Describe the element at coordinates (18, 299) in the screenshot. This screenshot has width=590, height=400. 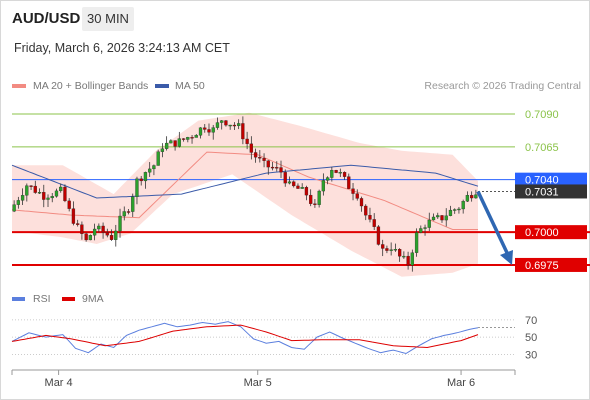
I see `rsi-legend-swatch` at that location.